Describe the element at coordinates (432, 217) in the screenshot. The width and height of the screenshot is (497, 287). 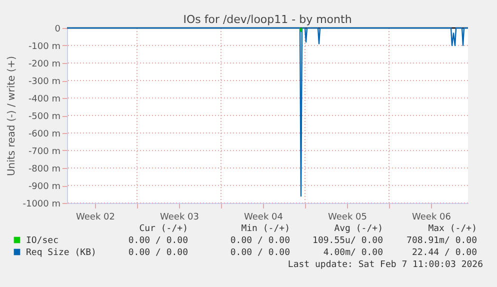
I see `x-tick-label: Week 06` at that location.